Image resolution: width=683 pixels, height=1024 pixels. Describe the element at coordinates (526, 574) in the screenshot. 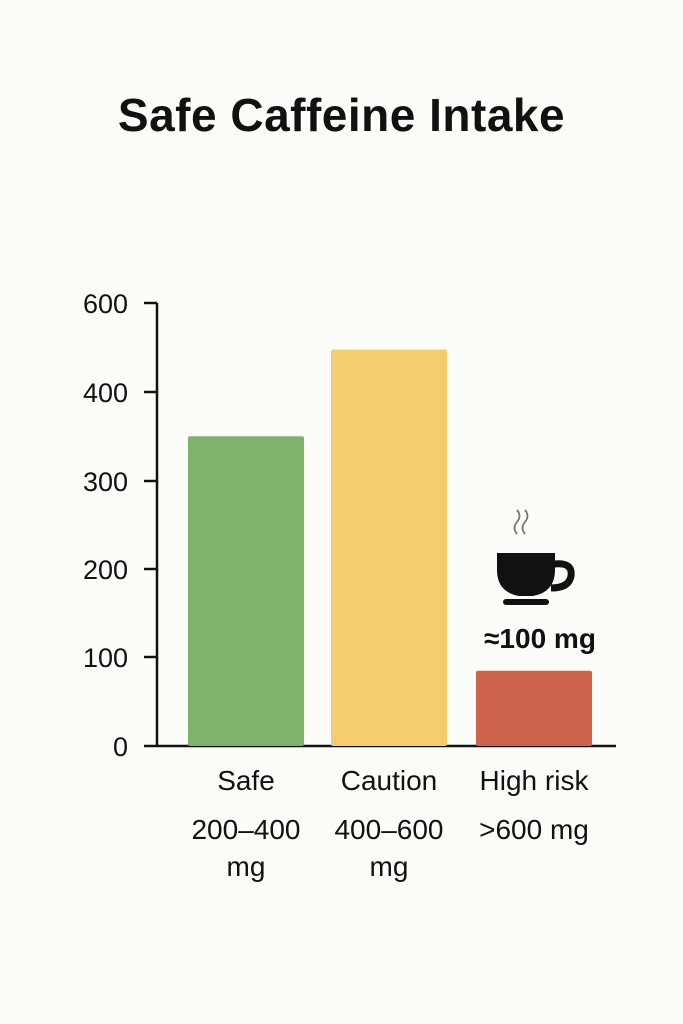

I see `cup-body` at that location.